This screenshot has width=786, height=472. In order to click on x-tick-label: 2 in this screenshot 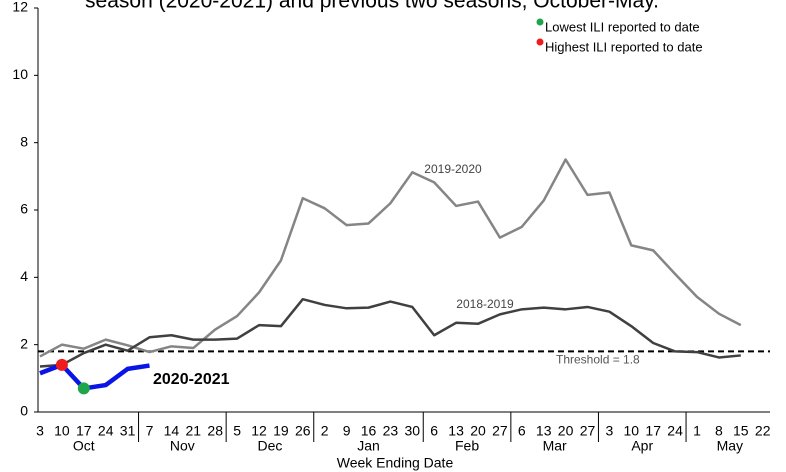, I will do `click(325, 431)`.